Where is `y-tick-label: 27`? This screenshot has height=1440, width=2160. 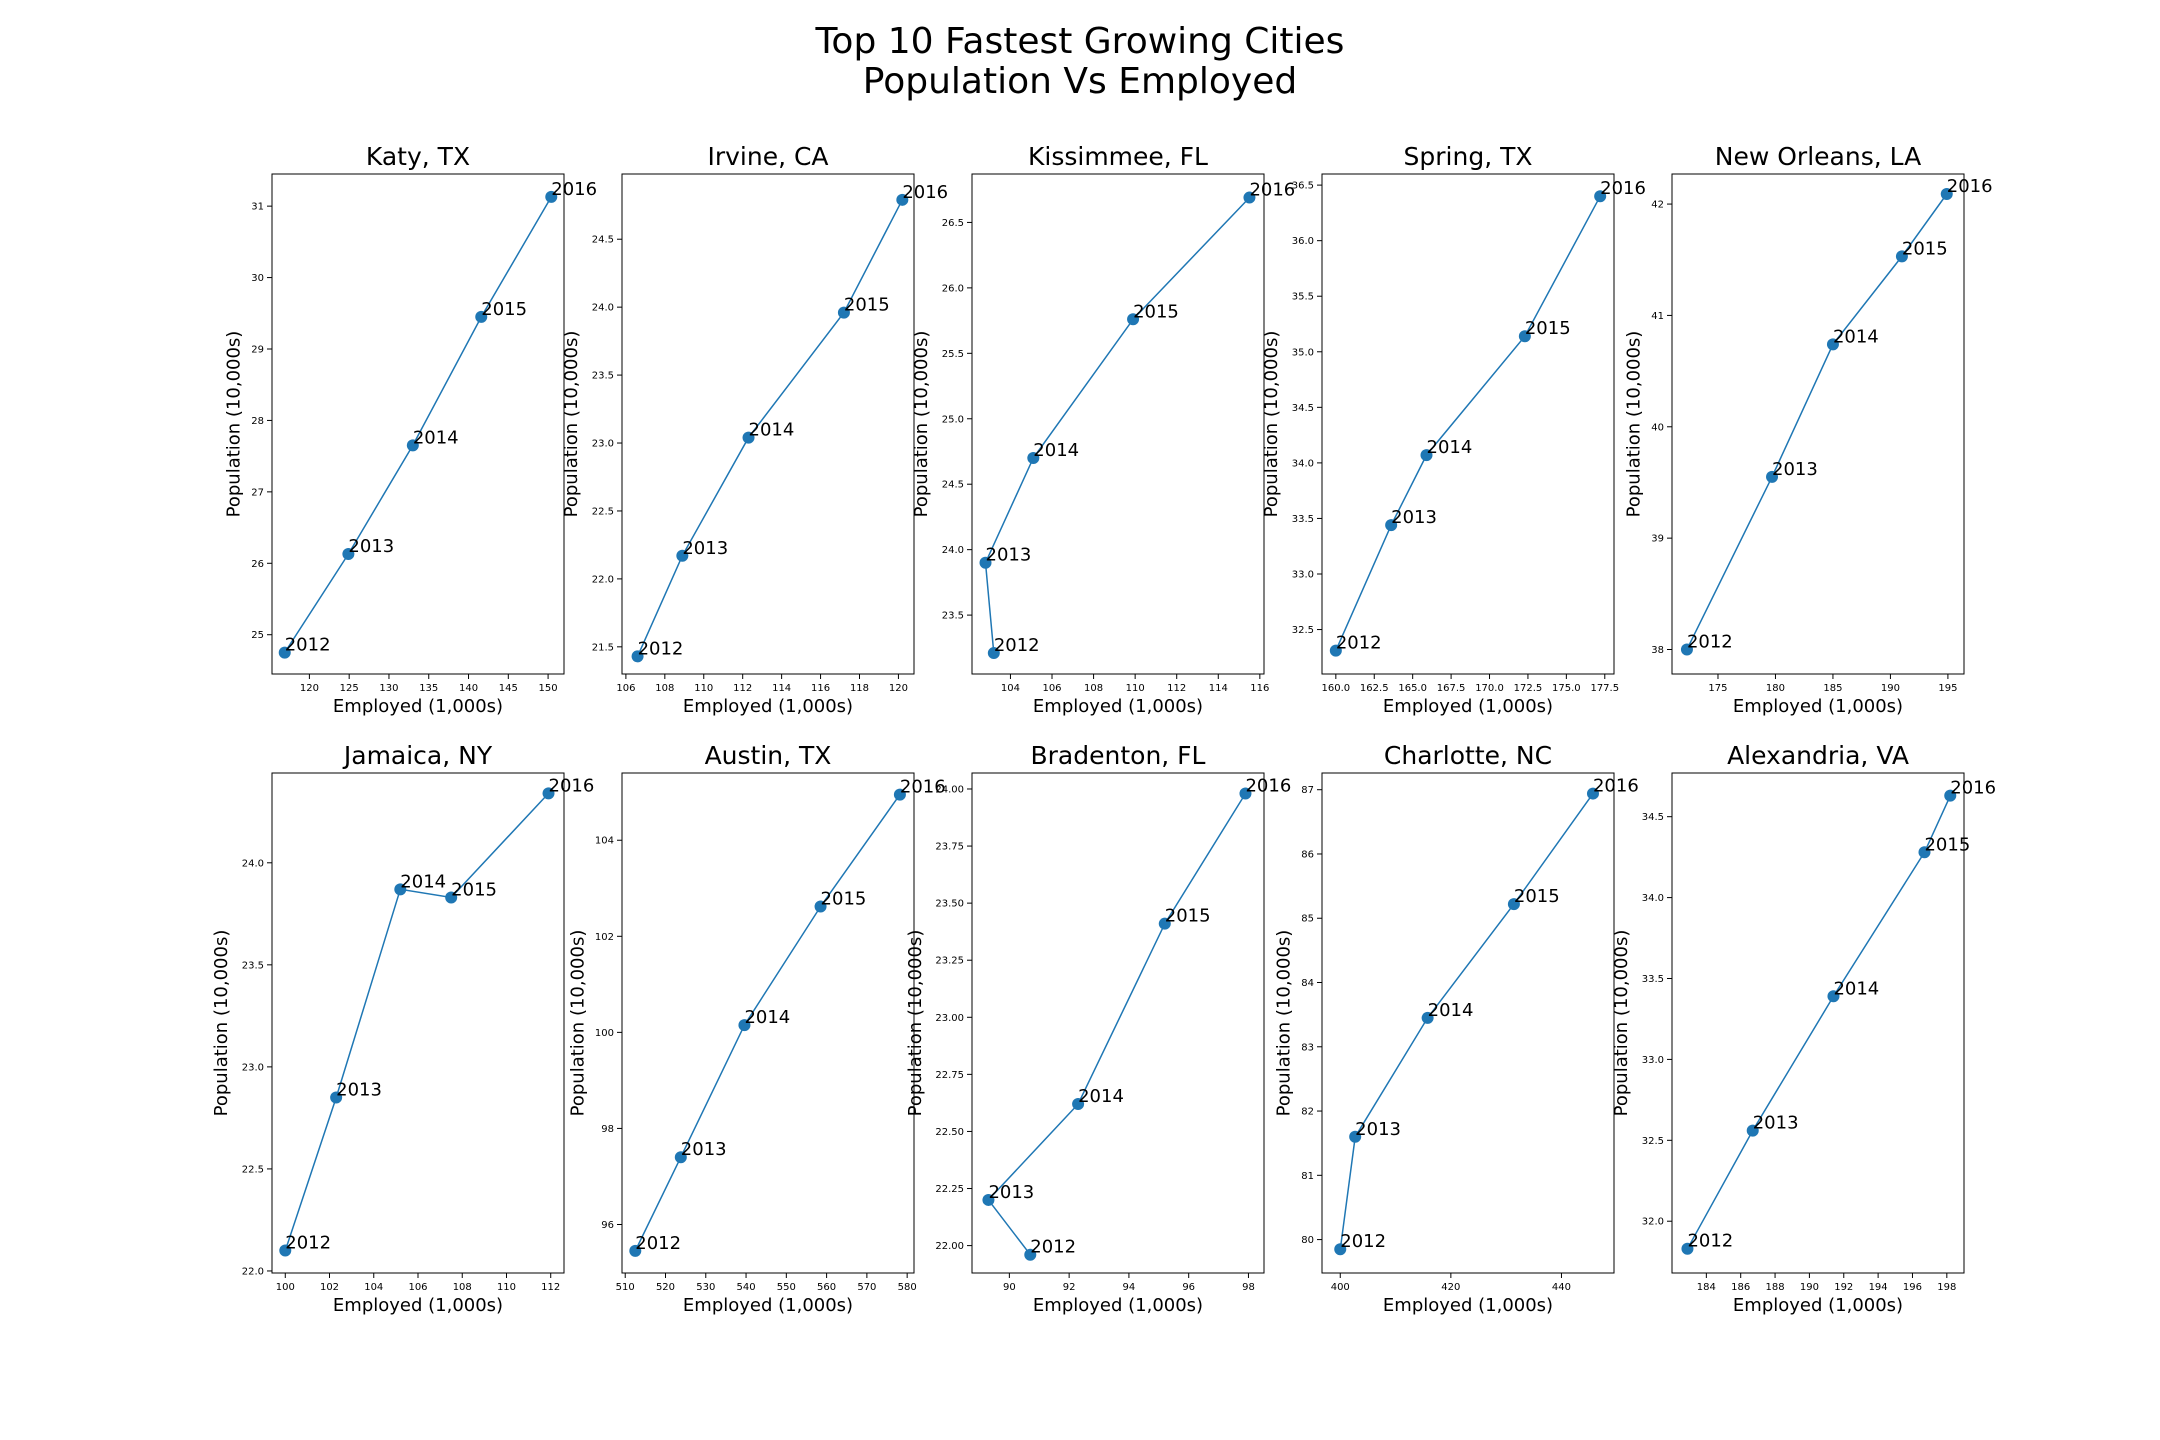 y-tick-label: 27 is located at coordinates (257, 492).